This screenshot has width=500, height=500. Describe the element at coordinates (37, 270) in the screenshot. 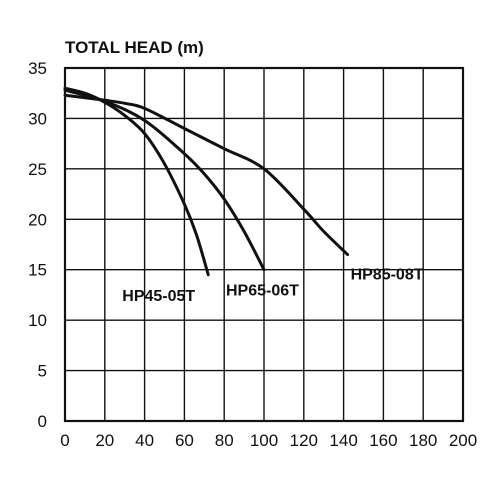

I see `y-tick-label: 15` at that location.